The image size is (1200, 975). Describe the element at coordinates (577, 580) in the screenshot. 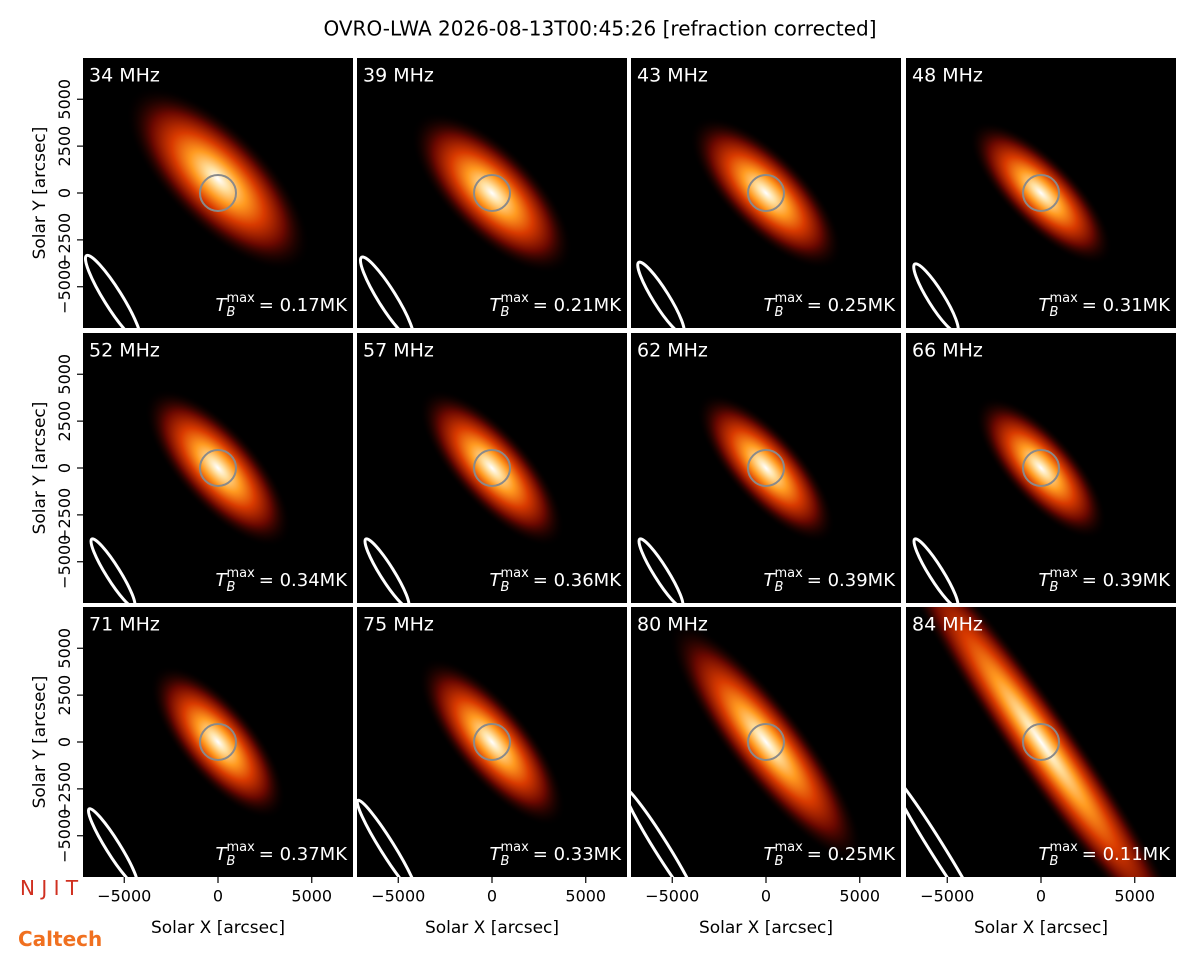

I see `tb-value: = 0.36MK` at that location.